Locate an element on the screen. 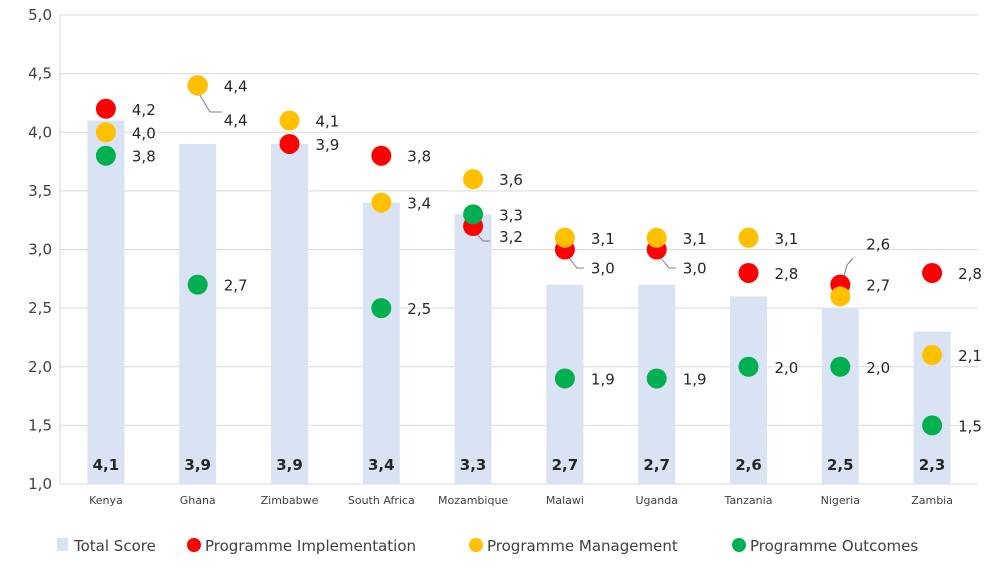  point-programme-management-zambia is located at coordinates (932, 355).